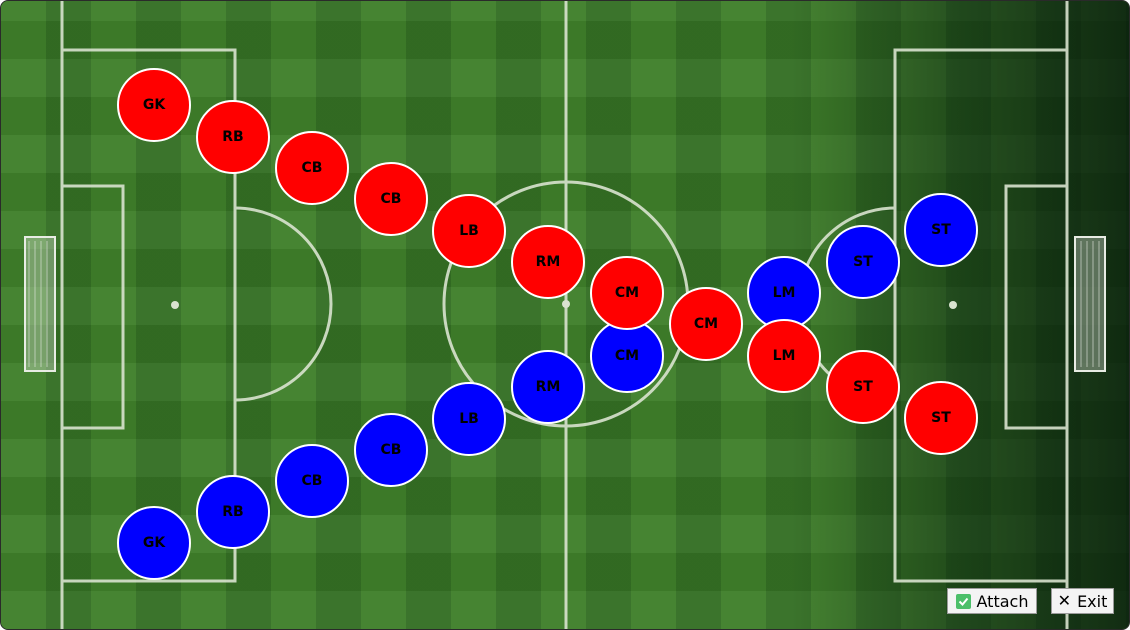 Image resolution: width=1130 pixels, height=630 pixels. I want to click on red-player-lm: LM, so click(784, 356).